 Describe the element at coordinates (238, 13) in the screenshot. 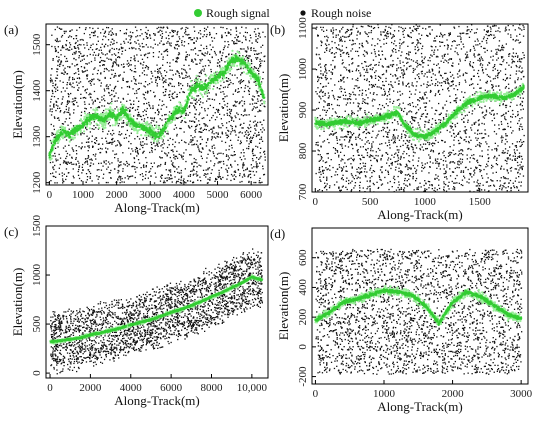

I see `legend-signal-label: Rough signal` at that location.